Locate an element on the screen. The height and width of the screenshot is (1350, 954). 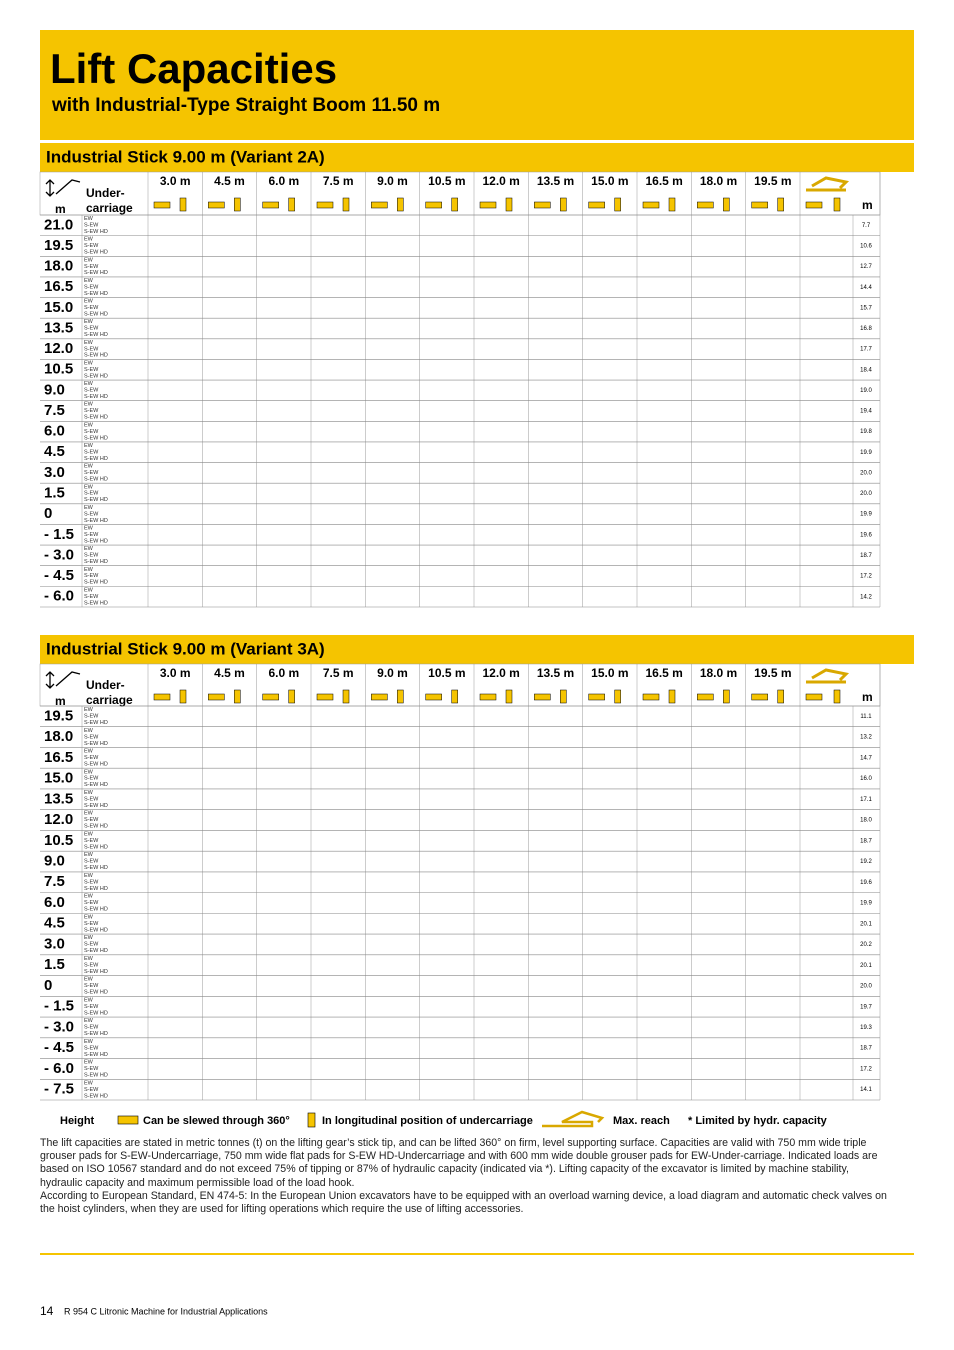
max-reach: 13.2 is located at coordinates (866, 738).